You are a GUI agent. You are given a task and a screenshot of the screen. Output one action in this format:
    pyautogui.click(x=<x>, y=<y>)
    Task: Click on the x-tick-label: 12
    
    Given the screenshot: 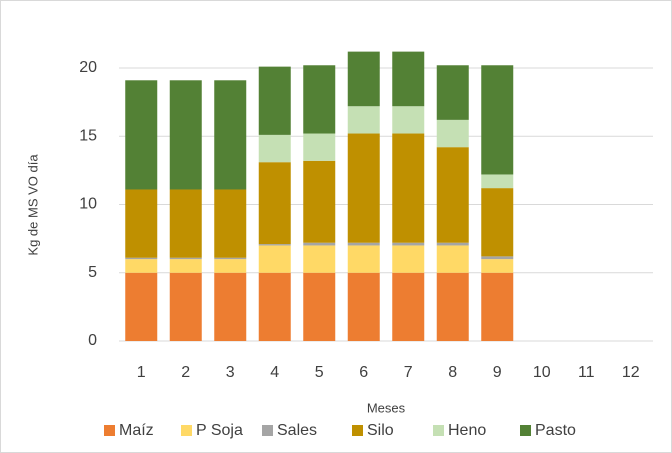 What is the action you would take?
    pyautogui.click(x=631, y=372)
    